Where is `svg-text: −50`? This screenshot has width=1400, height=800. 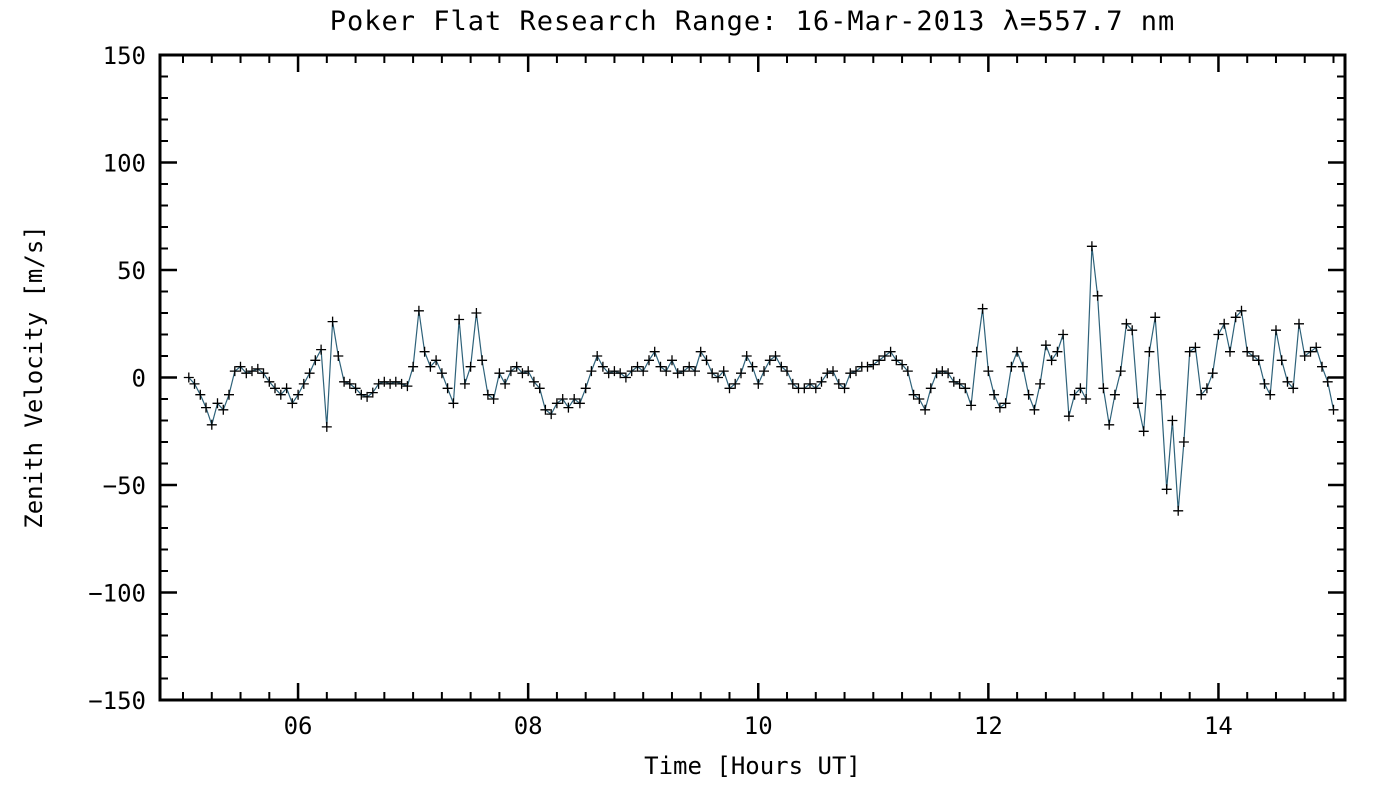 svg-text: −50 is located at coordinates (124, 486).